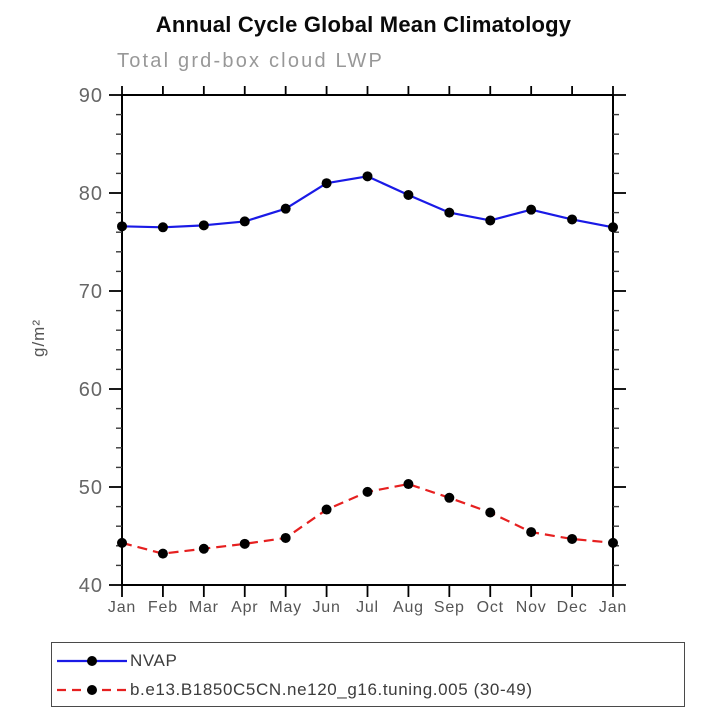 This screenshot has height=727, width=727. Describe the element at coordinates (154, 660) in the screenshot. I see `legend-label-nvap: NVAP` at that location.